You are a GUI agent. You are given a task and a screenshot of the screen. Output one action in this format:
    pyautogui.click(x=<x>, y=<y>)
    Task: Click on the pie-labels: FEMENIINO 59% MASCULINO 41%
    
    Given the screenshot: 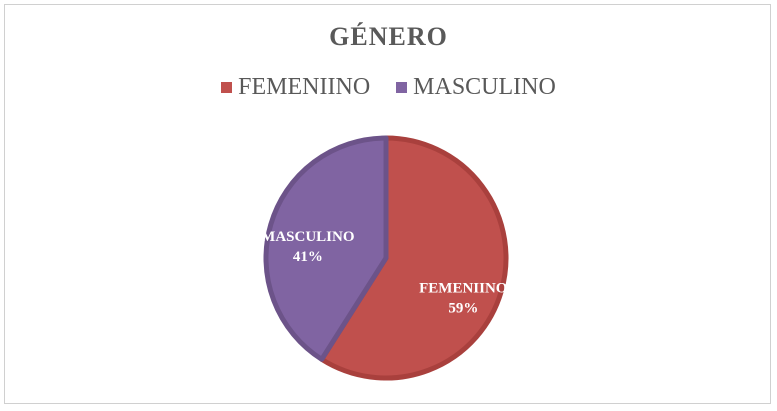 What is the action you would take?
    pyautogui.click(x=384, y=272)
    